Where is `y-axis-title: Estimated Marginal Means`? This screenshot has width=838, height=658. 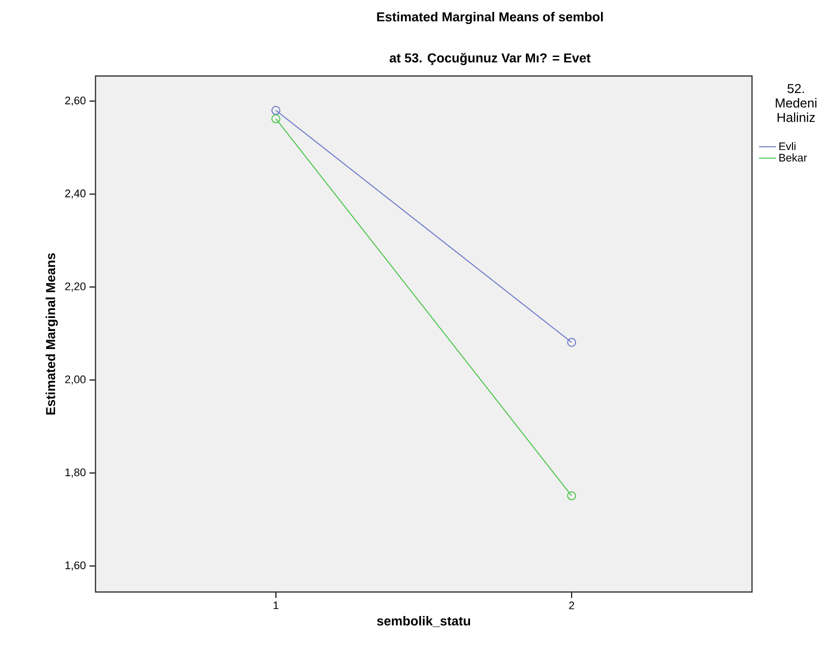
y-axis-title: Estimated Marginal Means is located at coordinates (52, 333).